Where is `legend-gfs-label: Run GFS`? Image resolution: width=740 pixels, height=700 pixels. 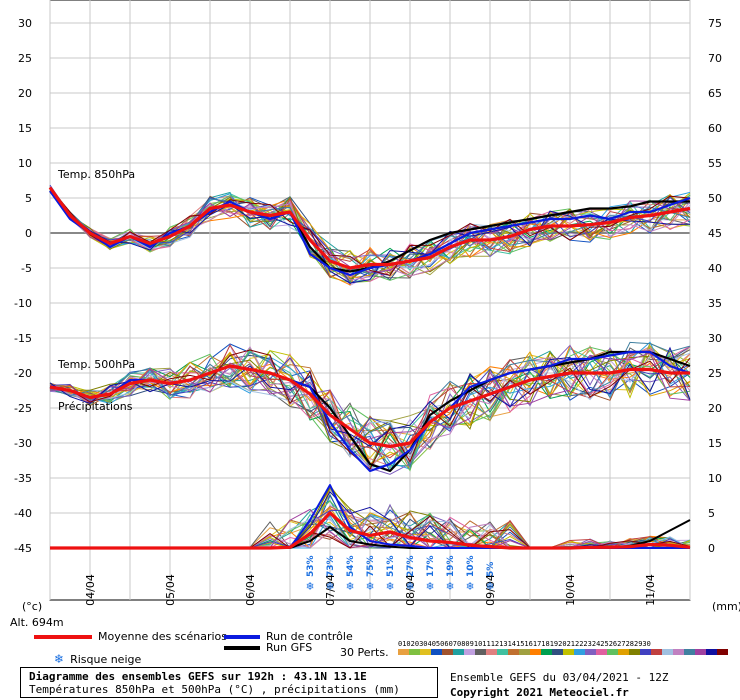 legend-gfs-label: Run GFS is located at coordinates (289, 647).